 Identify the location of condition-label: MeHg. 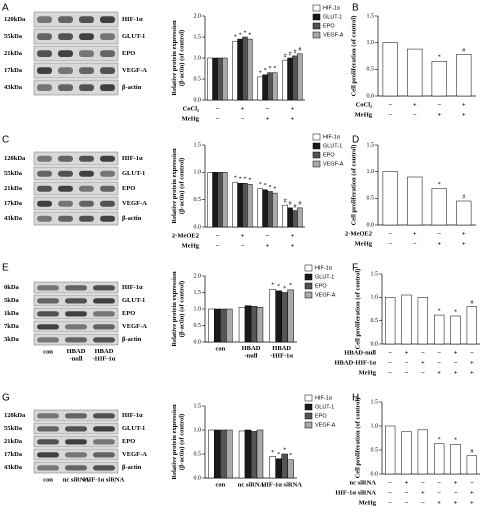
(191, 118).